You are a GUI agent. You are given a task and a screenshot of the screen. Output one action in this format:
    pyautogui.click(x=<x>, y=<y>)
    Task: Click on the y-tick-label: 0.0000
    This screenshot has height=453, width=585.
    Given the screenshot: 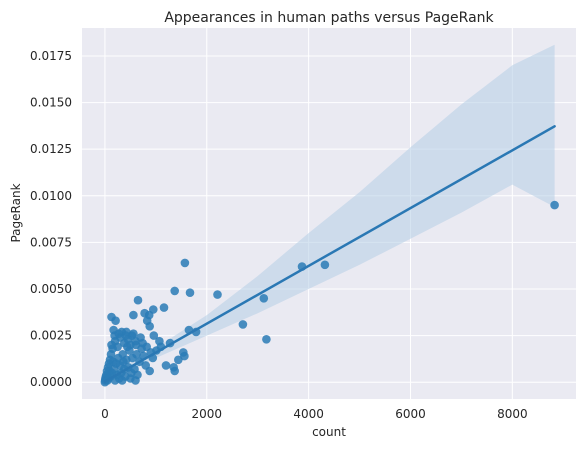 What is the action you would take?
    pyautogui.click(x=51, y=382)
    